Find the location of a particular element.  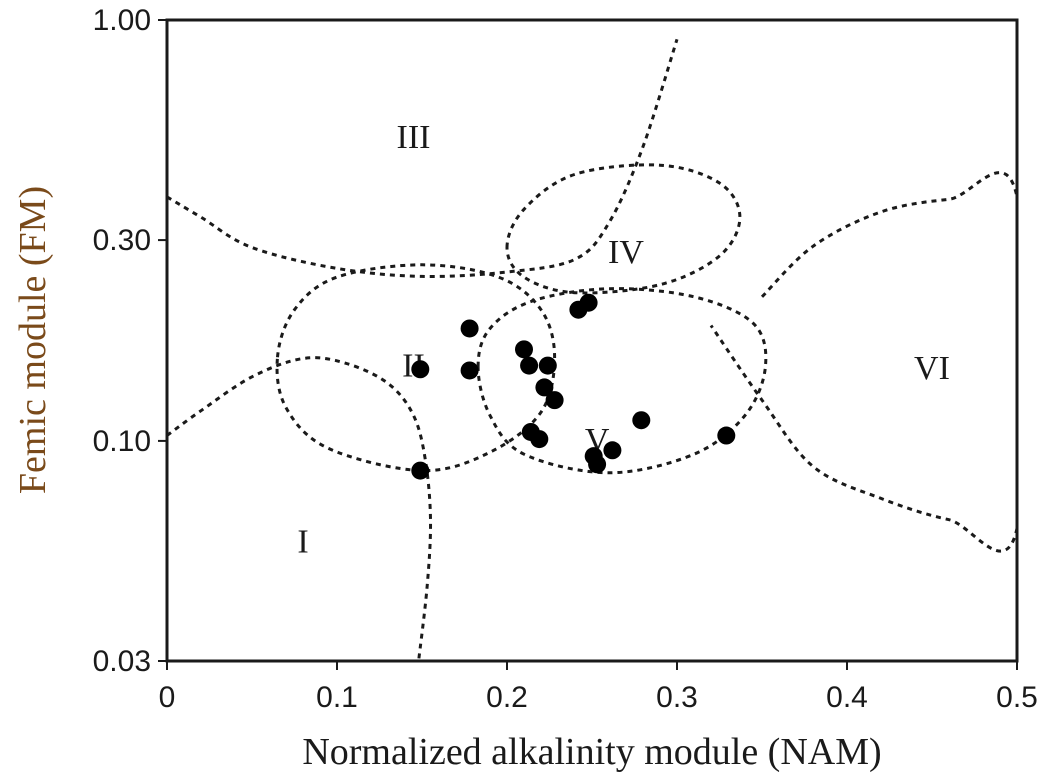

x-axis-title: Normalized alkalinity module (NAM) is located at coordinates (591, 752).